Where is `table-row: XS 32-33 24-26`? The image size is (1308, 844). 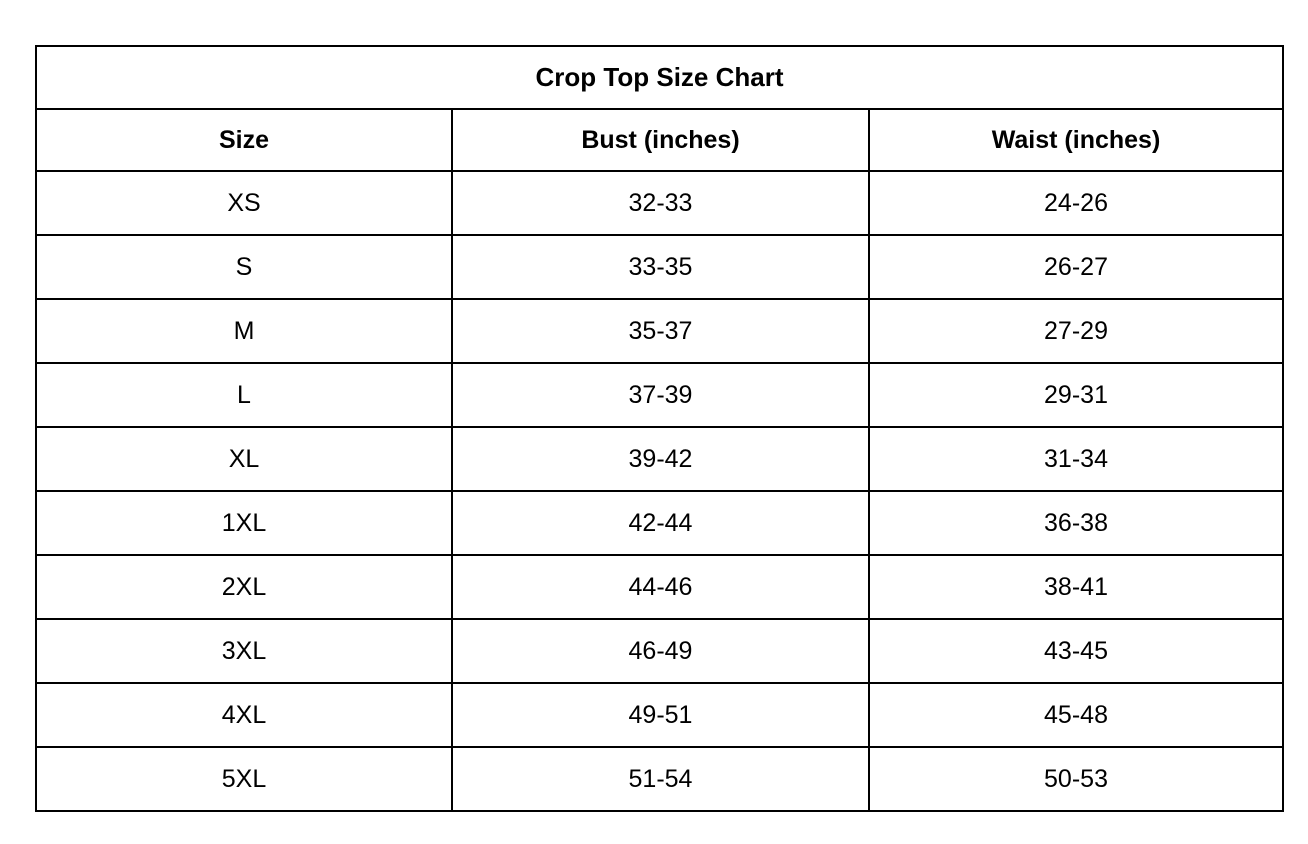 table-row: XS 32-33 24-26 is located at coordinates (660, 203).